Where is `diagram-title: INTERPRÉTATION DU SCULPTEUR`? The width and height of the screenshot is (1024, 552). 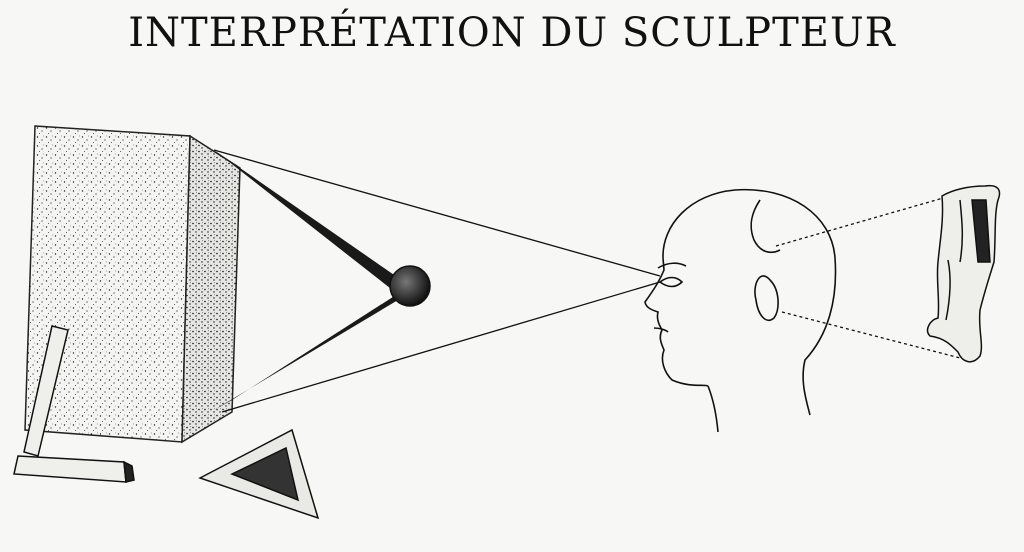
diagram-title: INTERPRÉTATION DU SCULPTEUR is located at coordinates (512, 33).